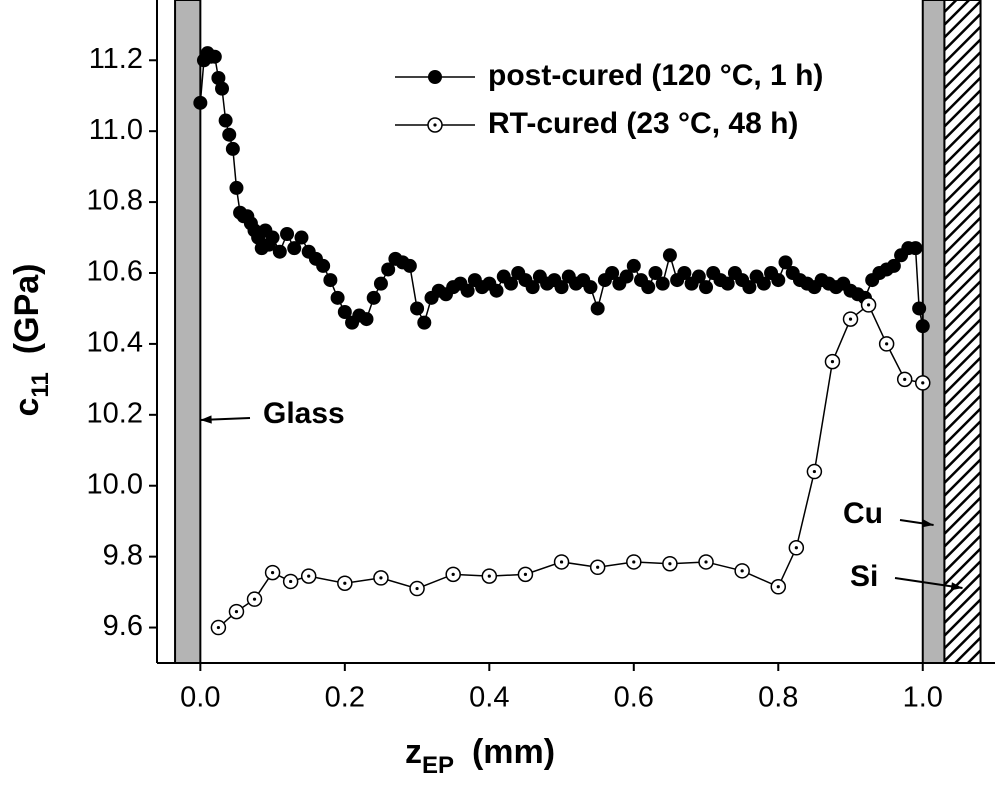 Image resolution: width=1000 pixels, height=788 pixels. I want to click on x-tick-label: 0.4, so click(489, 698).